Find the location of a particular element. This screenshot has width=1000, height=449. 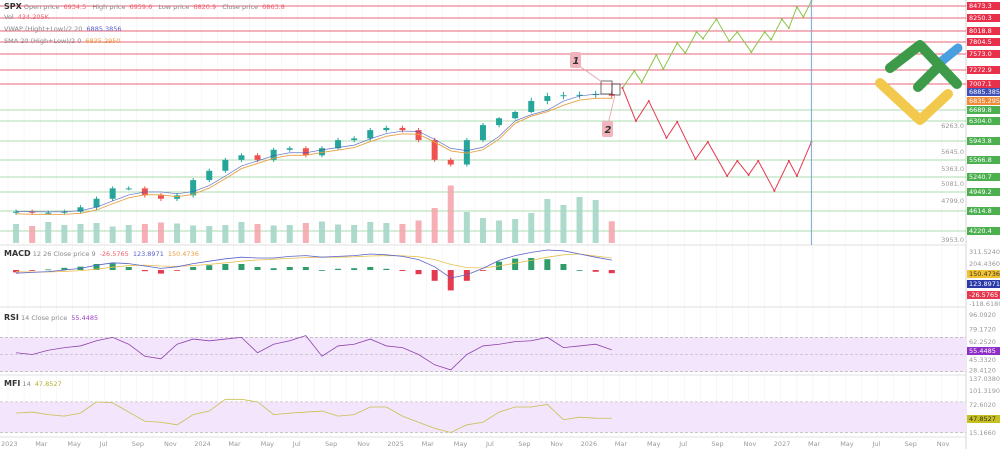

macd-axis-tick: 204.4360 is located at coordinates (984, 264).